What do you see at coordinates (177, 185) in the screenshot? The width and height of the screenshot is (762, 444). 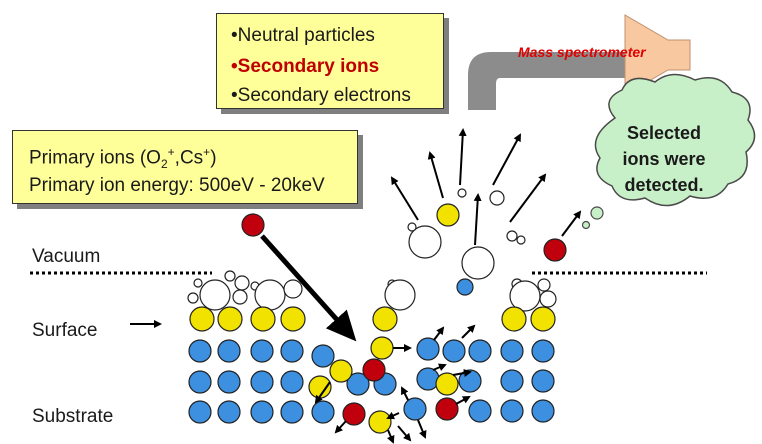 I see `primary-ion-energy-label: Primary ion energy: 500eV - 20keV` at bounding box center [177, 185].